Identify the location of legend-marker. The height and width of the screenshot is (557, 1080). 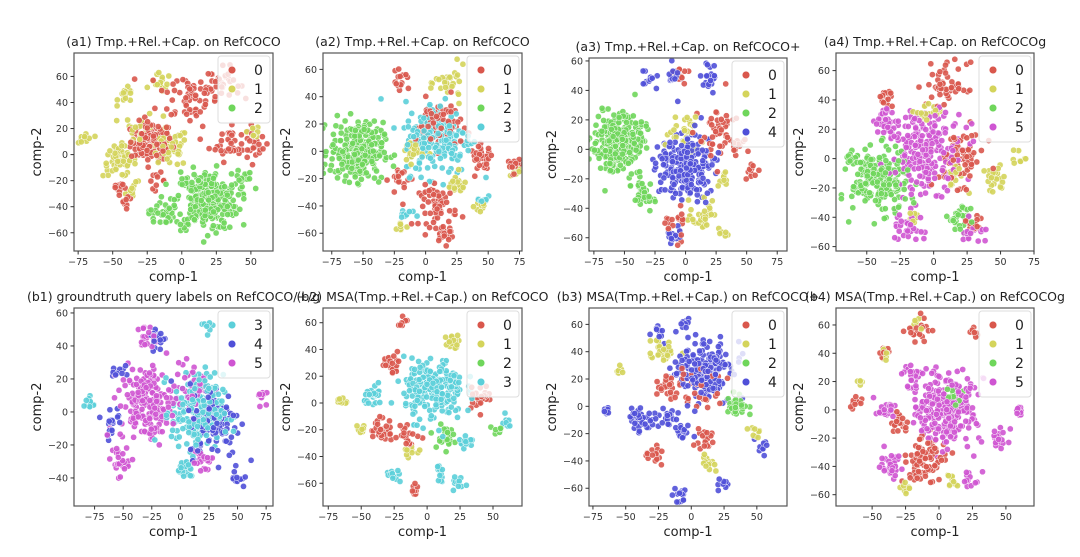
(232, 325).